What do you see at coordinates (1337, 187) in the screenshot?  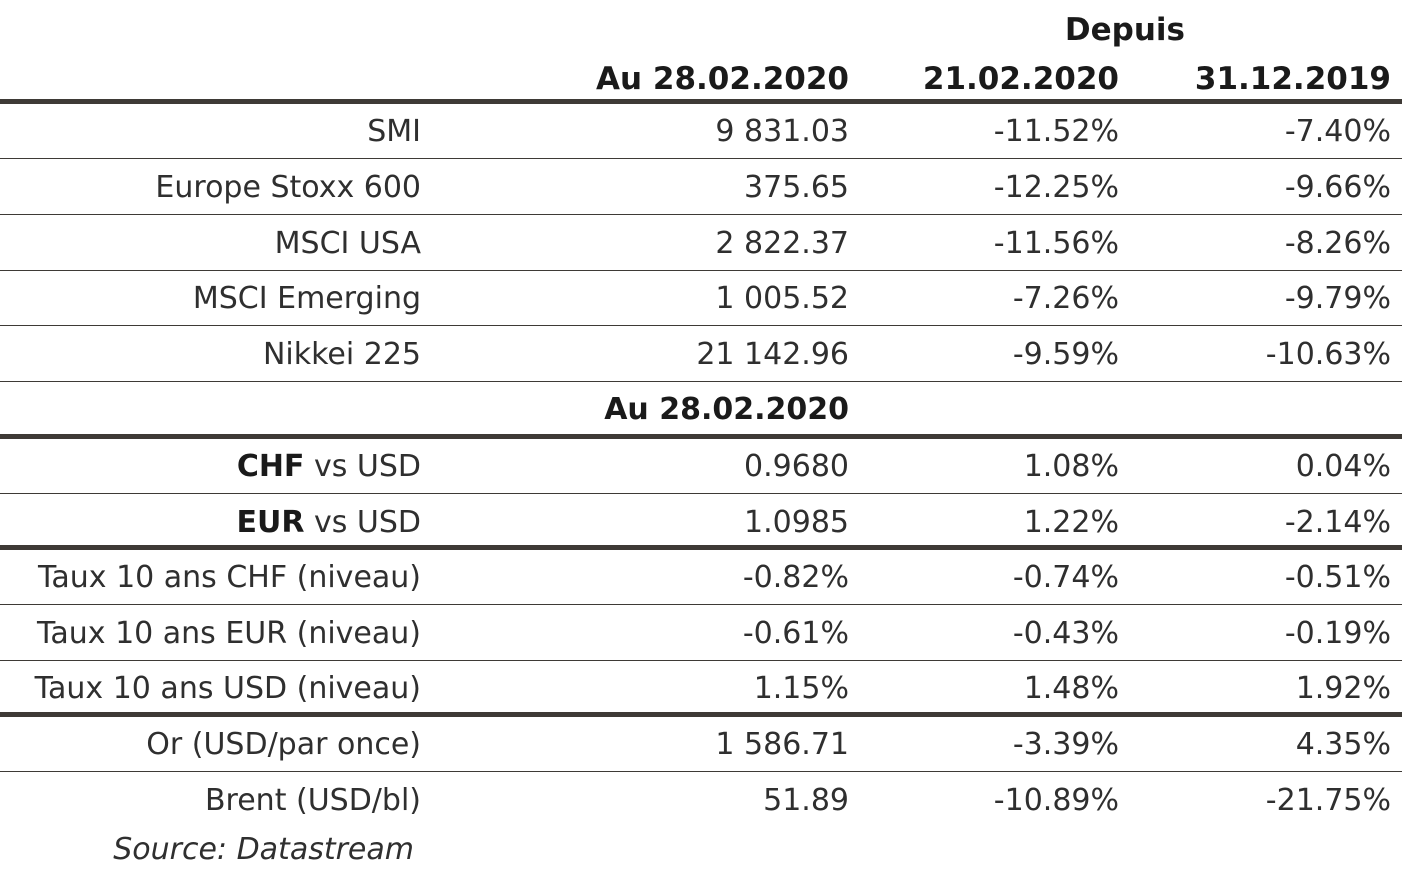 I see `row-change-2: -9.66%` at bounding box center [1337, 187].